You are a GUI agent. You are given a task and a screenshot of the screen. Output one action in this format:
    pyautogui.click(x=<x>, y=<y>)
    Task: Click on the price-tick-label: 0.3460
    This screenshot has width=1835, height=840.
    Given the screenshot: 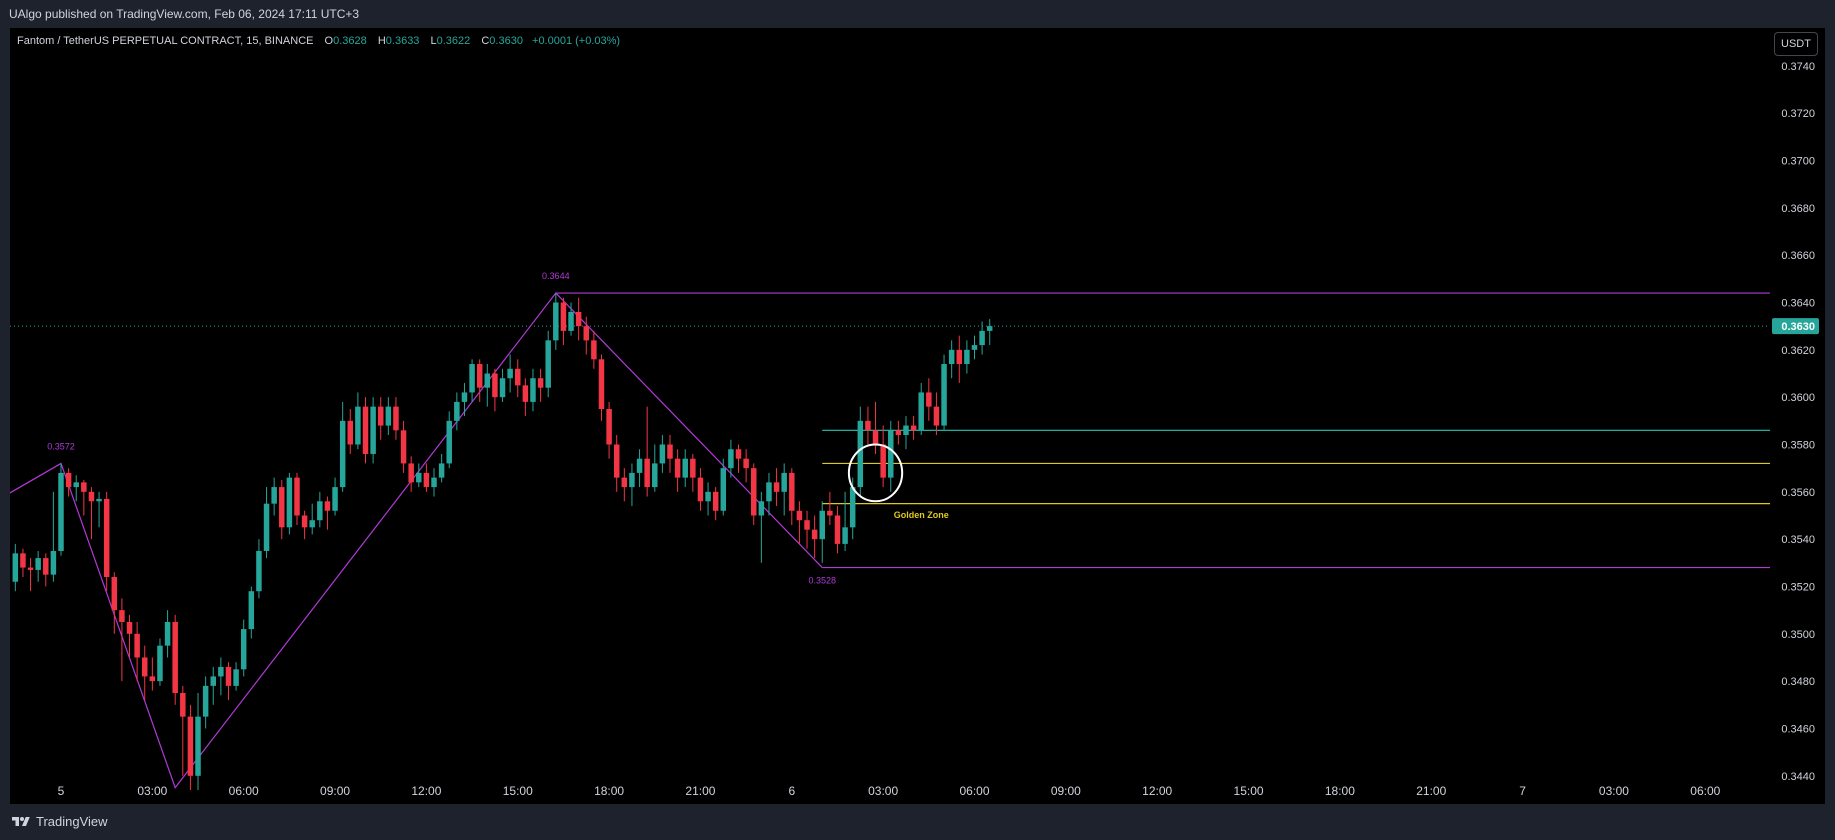 What is the action you would take?
    pyautogui.click(x=1798, y=729)
    